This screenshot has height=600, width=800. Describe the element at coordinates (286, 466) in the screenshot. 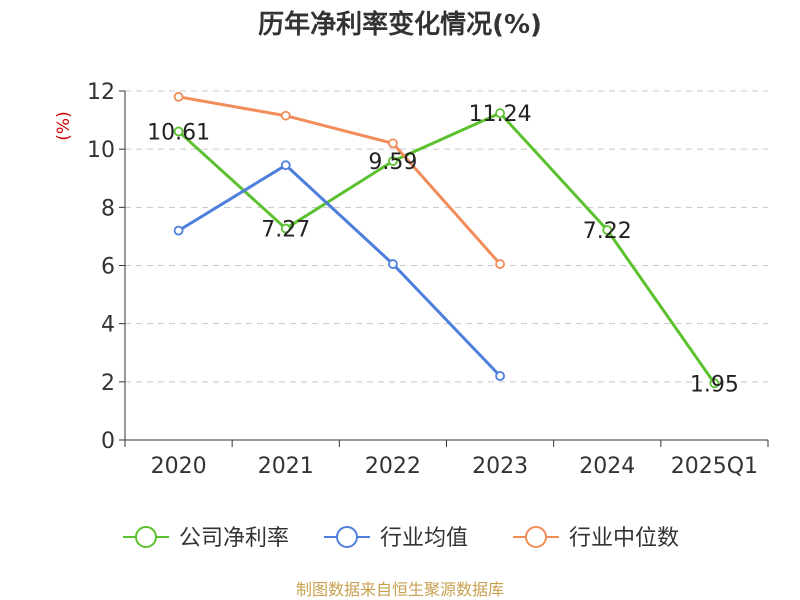

I see `x-tick-label: 2021` at that location.